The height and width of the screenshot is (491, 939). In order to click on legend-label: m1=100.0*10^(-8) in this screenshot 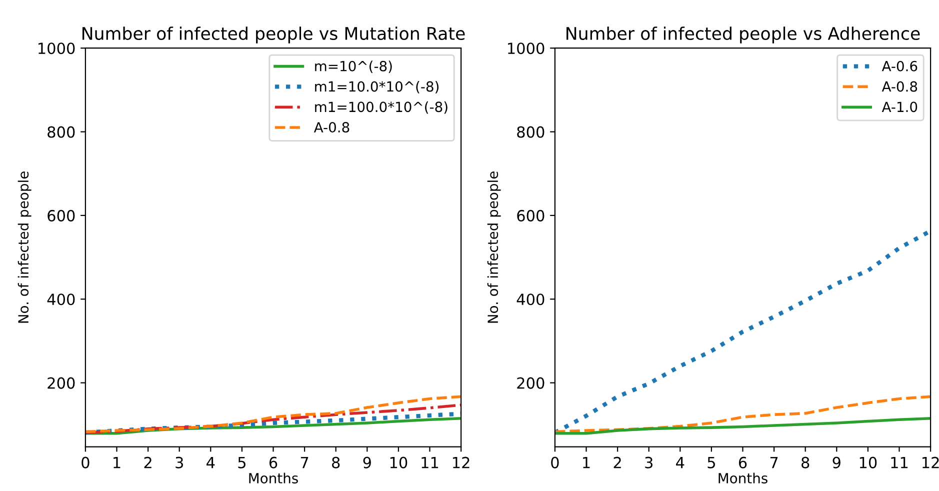, I will do `click(381, 107)`.